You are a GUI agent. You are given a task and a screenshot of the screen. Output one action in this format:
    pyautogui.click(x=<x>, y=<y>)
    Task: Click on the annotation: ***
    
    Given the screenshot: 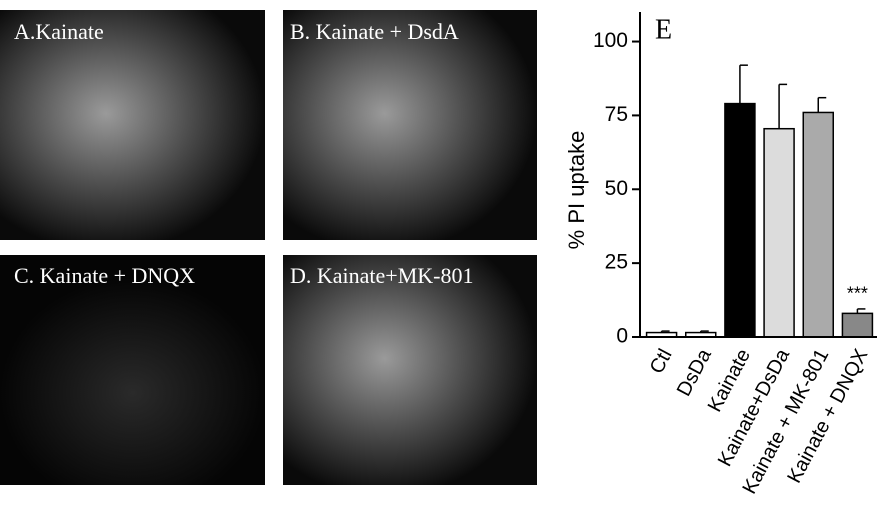 What is the action you would take?
    pyautogui.click(x=857, y=294)
    